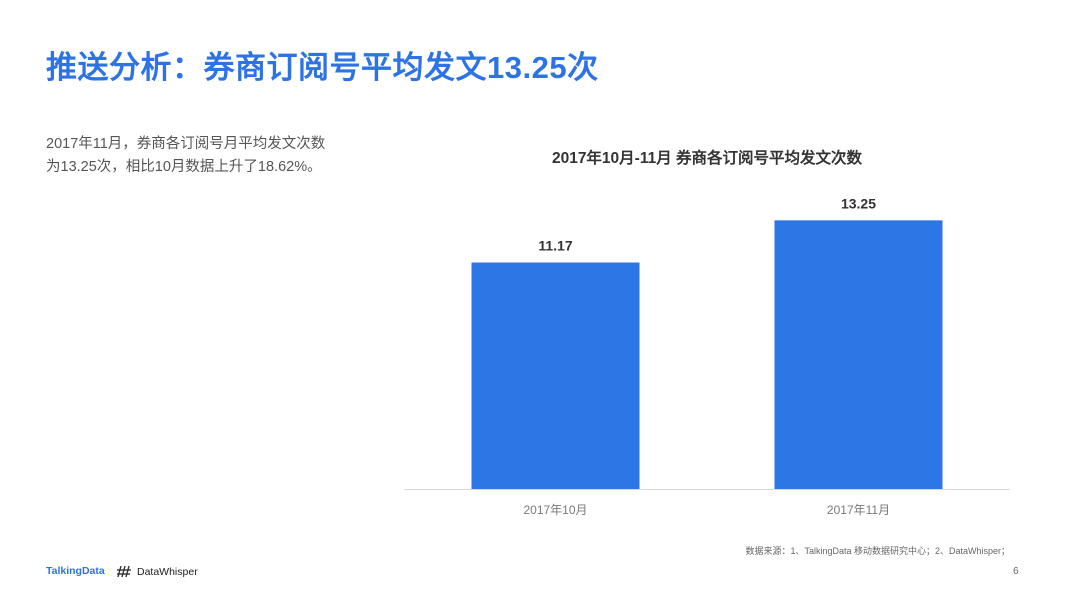 The height and width of the screenshot is (599, 1066). Describe the element at coordinates (322, 67) in the screenshot. I see `page-title: 推送分析：券商订阅号平均发文13.25次` at that location.